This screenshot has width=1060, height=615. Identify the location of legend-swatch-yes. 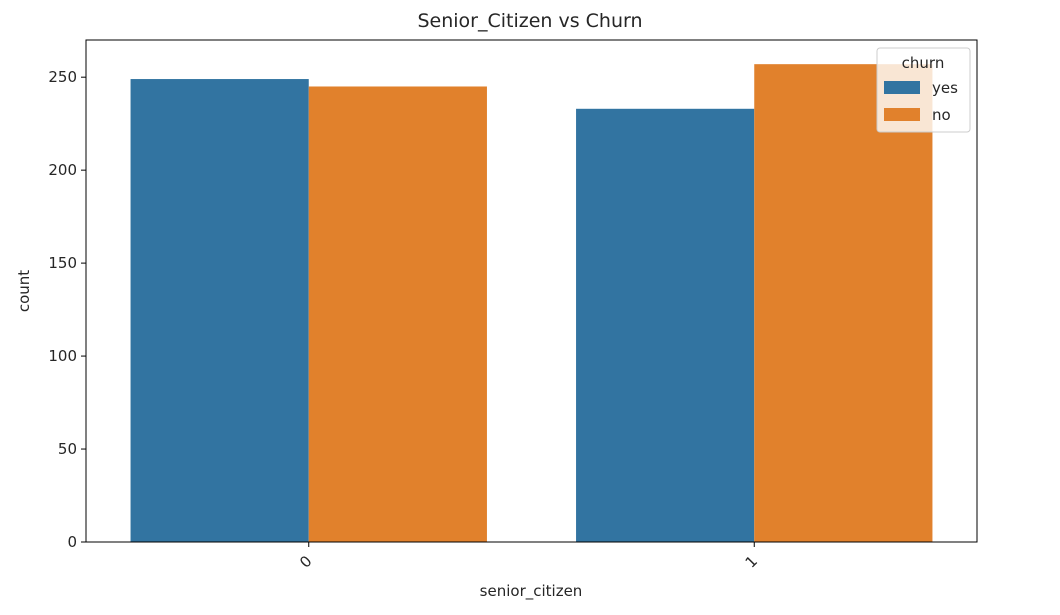
(902, 87).